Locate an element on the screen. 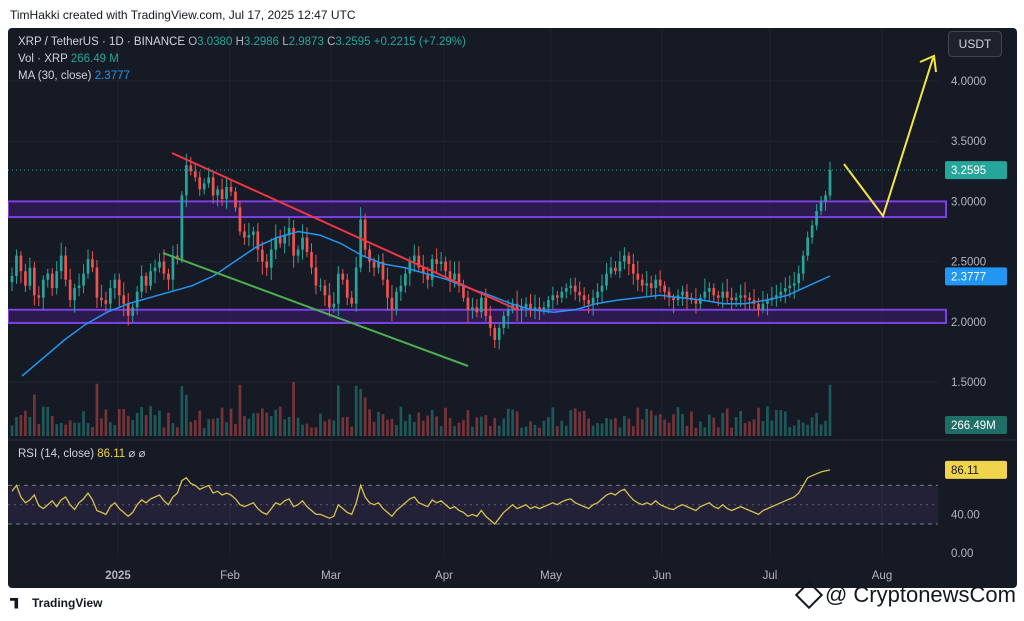 This screenshot has width=1024, height=621. y-tick-label: 1.5000 is located at coordinates (968, 383).